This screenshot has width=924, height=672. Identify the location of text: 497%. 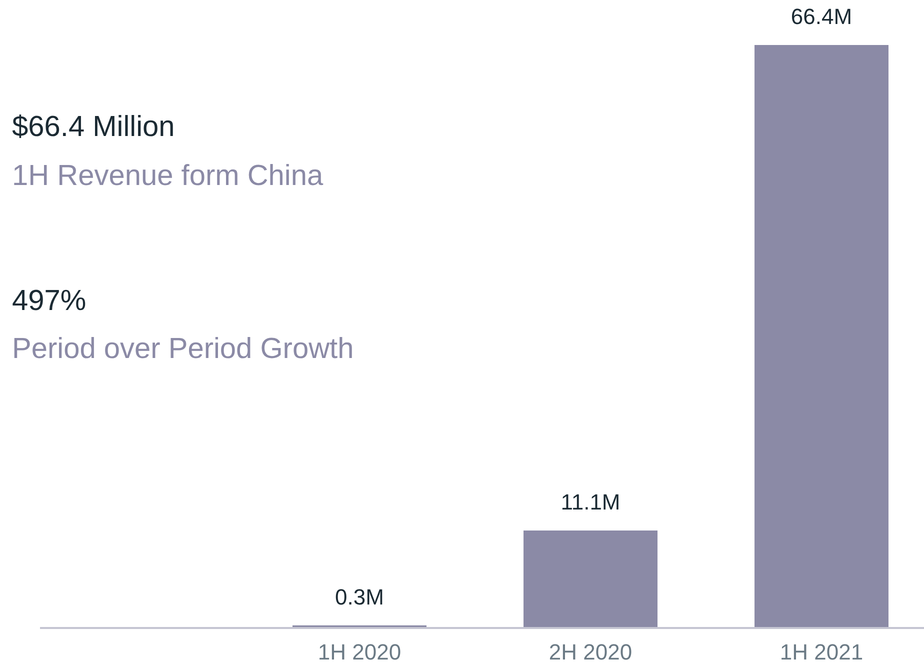
(49, 301).